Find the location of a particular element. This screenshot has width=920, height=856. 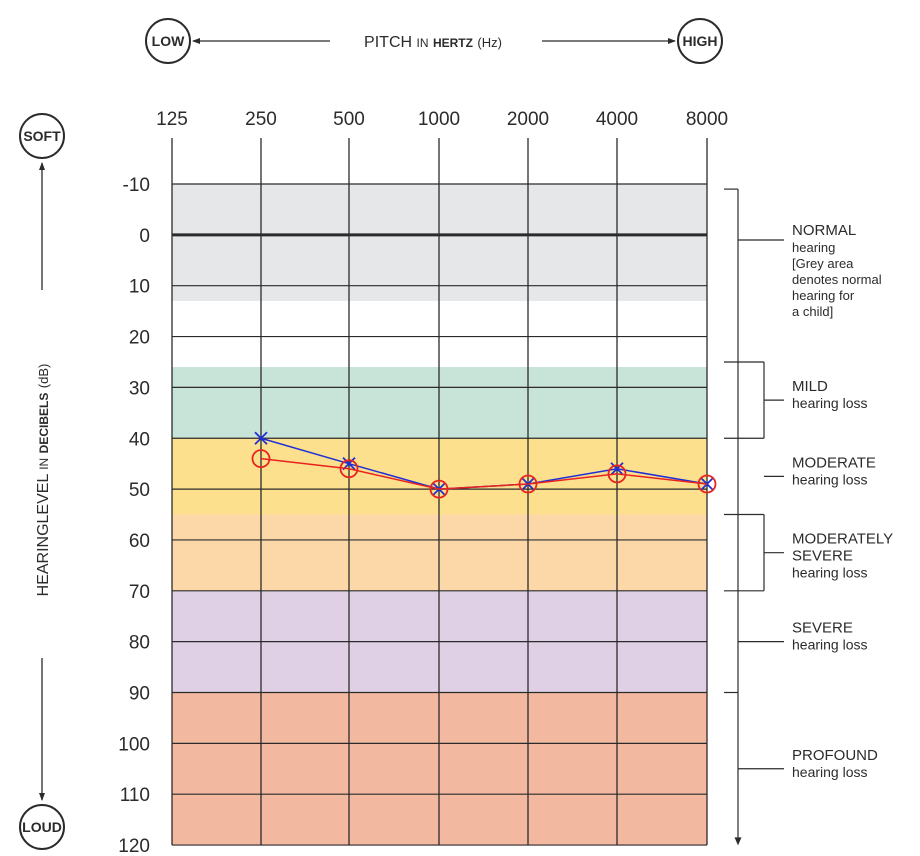

y-tick-80: 80 is located at coordinates (139, 643).